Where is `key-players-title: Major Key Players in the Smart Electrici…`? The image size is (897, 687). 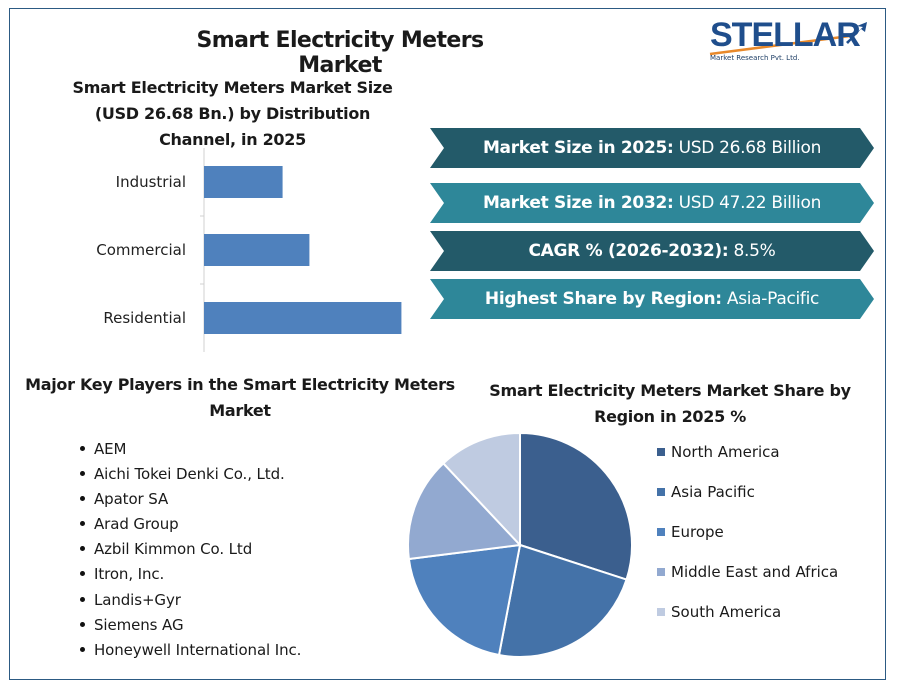 key-players-title: Major Key Players in the Smart Electrici… is located at coordinates (240, 398).